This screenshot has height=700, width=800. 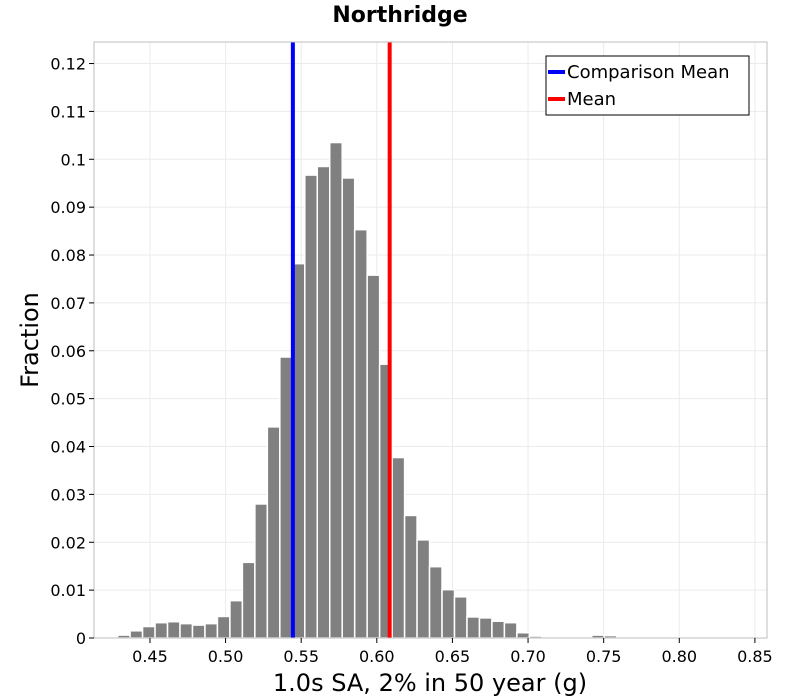 What do you see at coordinates (68, 542) in the screenshot?
I see `y-tick-label: 0.02` at bounding box center [68, 542].